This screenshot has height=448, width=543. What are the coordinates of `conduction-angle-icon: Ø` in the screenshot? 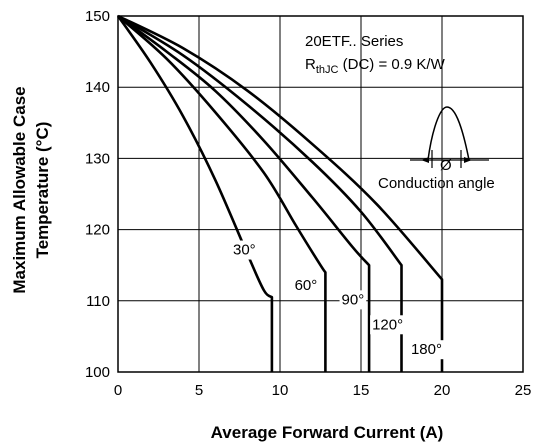 It's located at (449, 140).